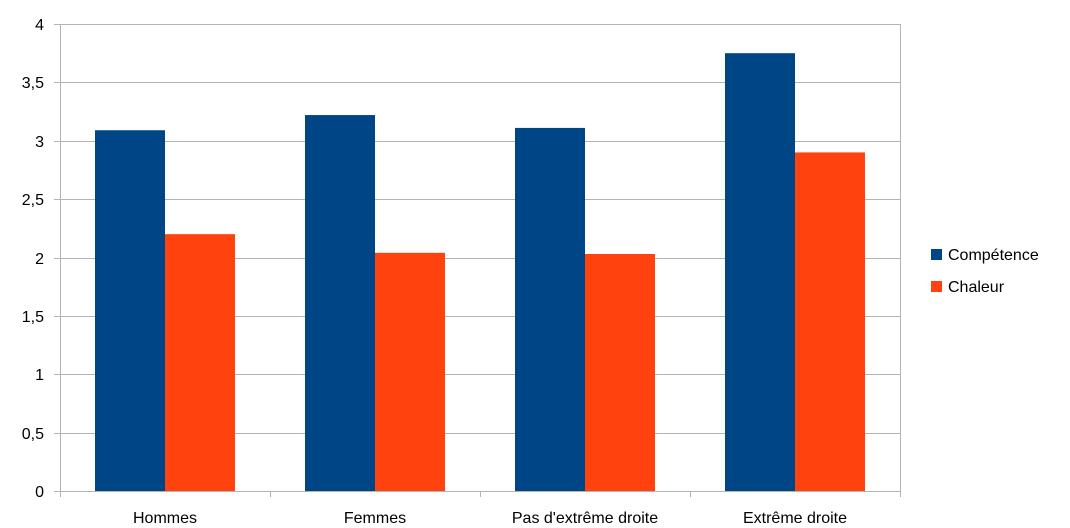 This screenshot has height=528, width=1070. What do you see at coordinates (39, 492) in the screenshot?
I see `y-tick-label: 0` at bounding box center [39, 492].